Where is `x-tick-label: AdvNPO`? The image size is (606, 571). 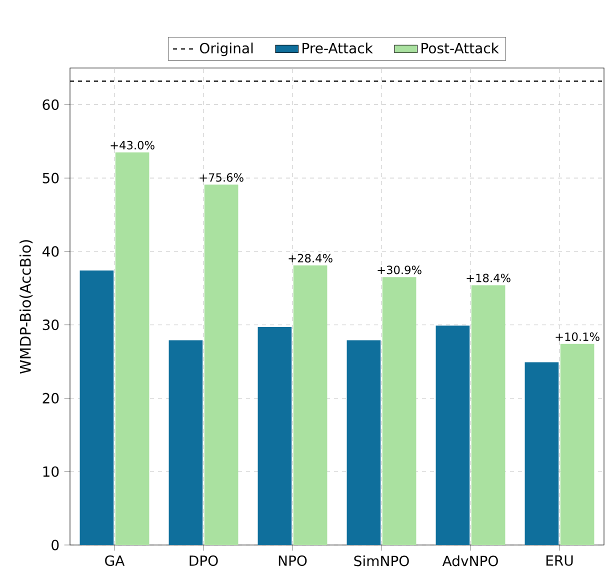
x-tick-label: AdvNPO is located at coordinates (470, 560).